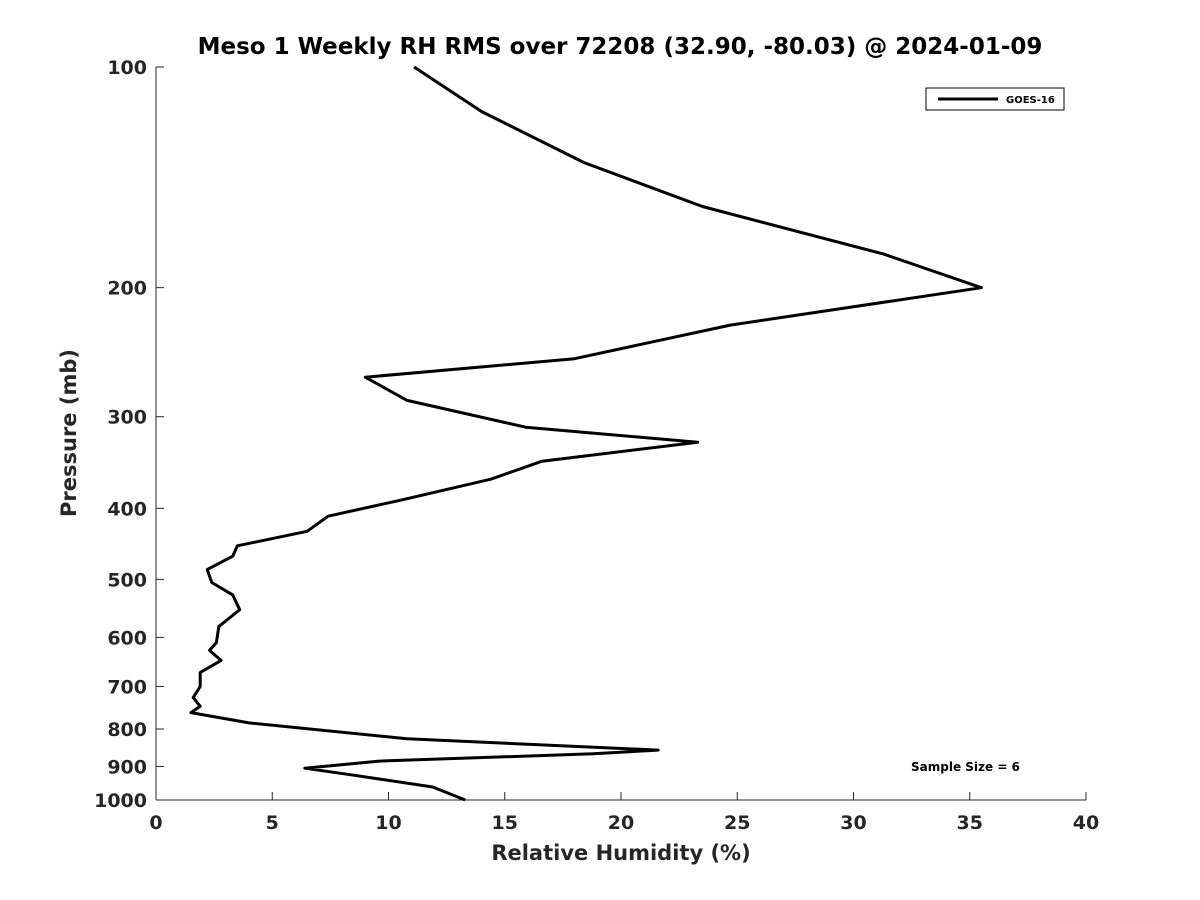  I want to click on y-tick-label: 300, so click(127, 418).